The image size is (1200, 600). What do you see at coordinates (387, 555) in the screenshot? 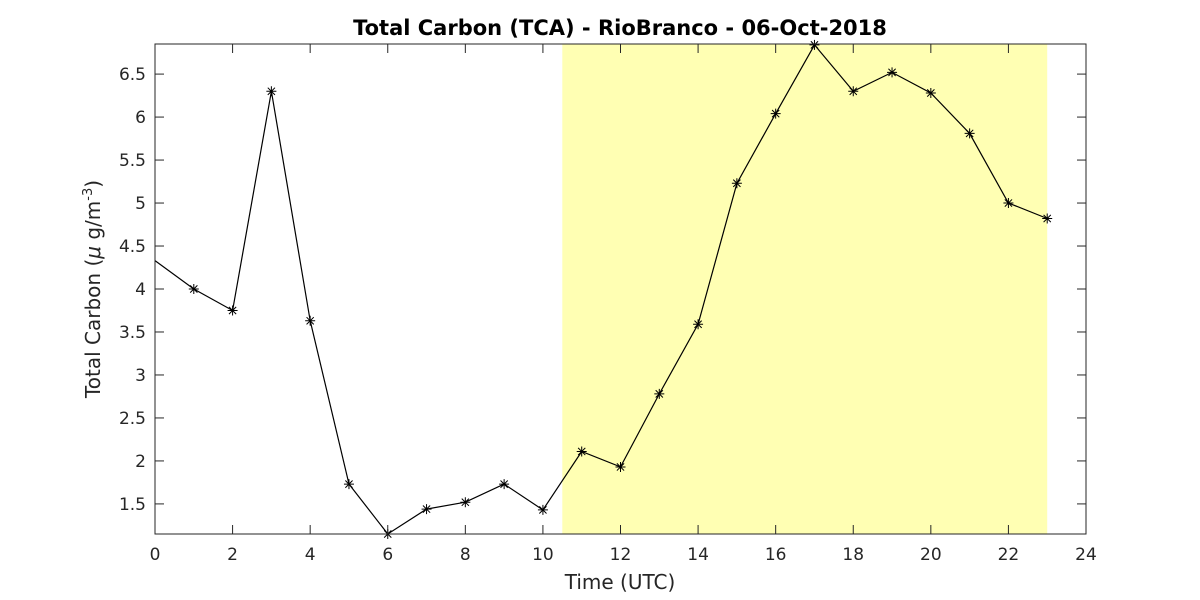
I see `x-tick-label: 6` at bounding box center [387, 555].